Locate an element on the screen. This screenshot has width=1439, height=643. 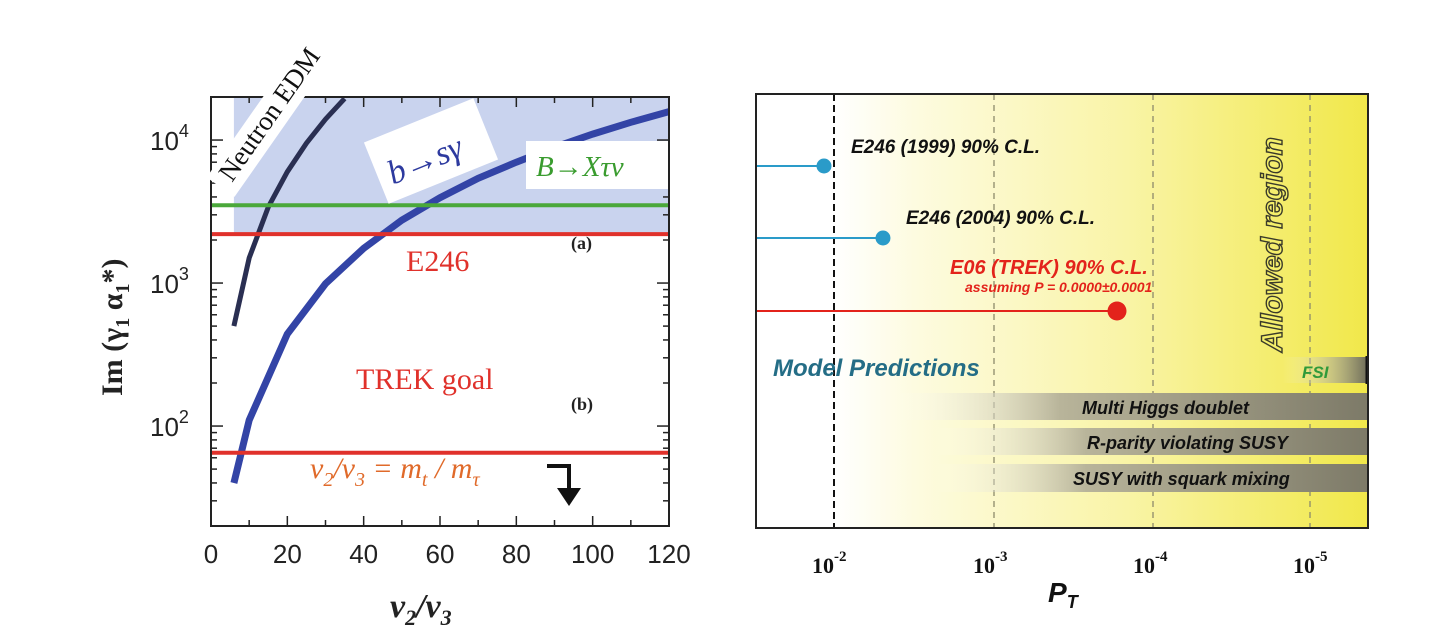
limit-e246-1999-label: E246 (1999) 90% C.L. is located at coordinates (945, 147).